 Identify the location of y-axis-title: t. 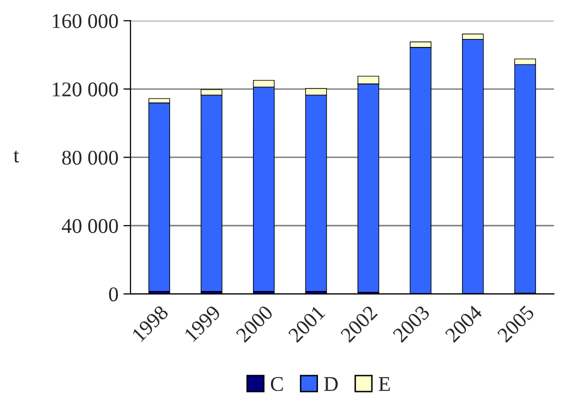
(17, 156).